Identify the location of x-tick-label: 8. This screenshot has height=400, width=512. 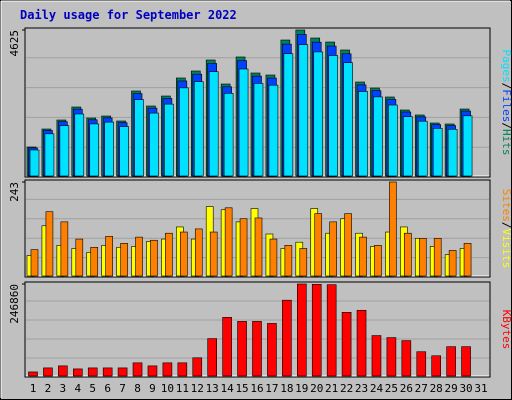
(137, 388).